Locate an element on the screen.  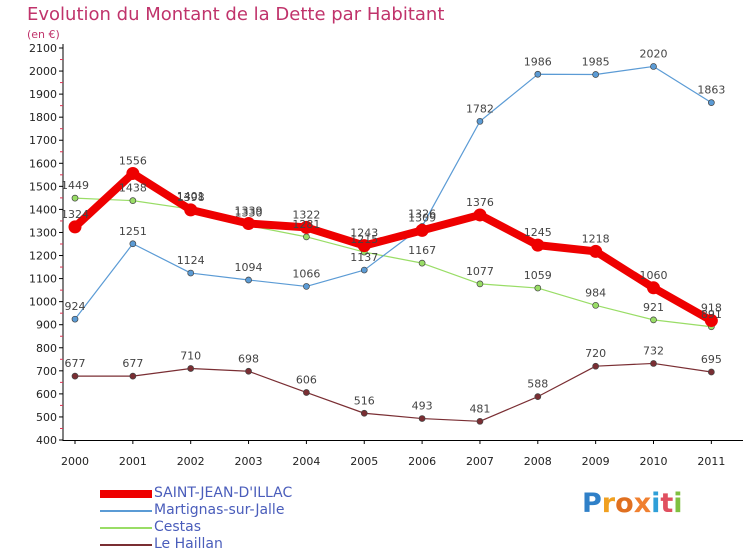
y-tick-label: 500 is located at coordinates (46, 417).